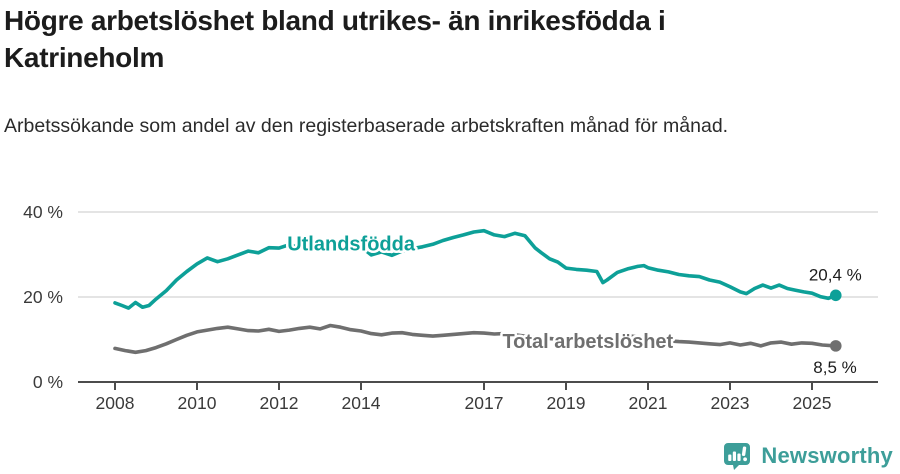 This screenshot has height=474, width=900. Describe the element at coordinates (834, 367) in the screenshot. I see `end-value-label-total: 8,5 %` at that location.